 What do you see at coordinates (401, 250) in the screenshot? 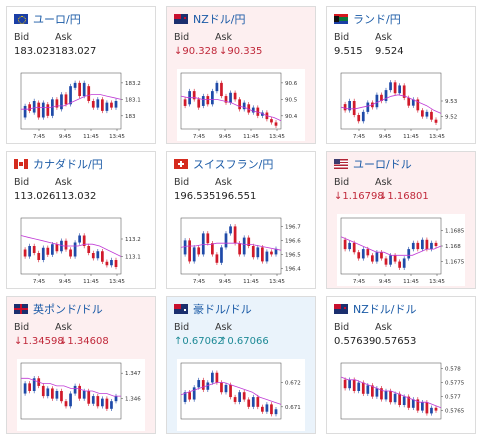
I see `candlestick-chart: 1.1685 1.168 1.1675 7:45 9:45 11:45 13:45` at bounding box center [401, 250].